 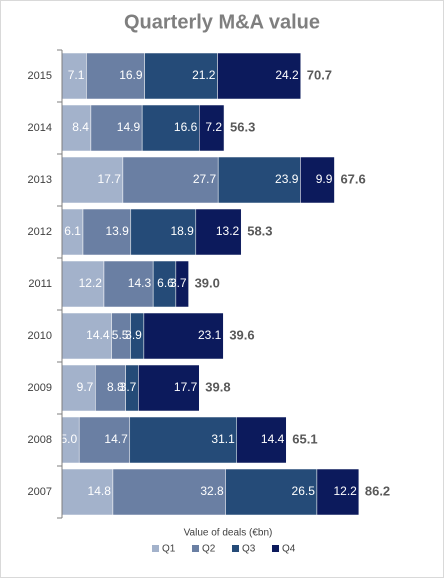 I want to click on data-label: 23.1, so click(x=210, y=335).